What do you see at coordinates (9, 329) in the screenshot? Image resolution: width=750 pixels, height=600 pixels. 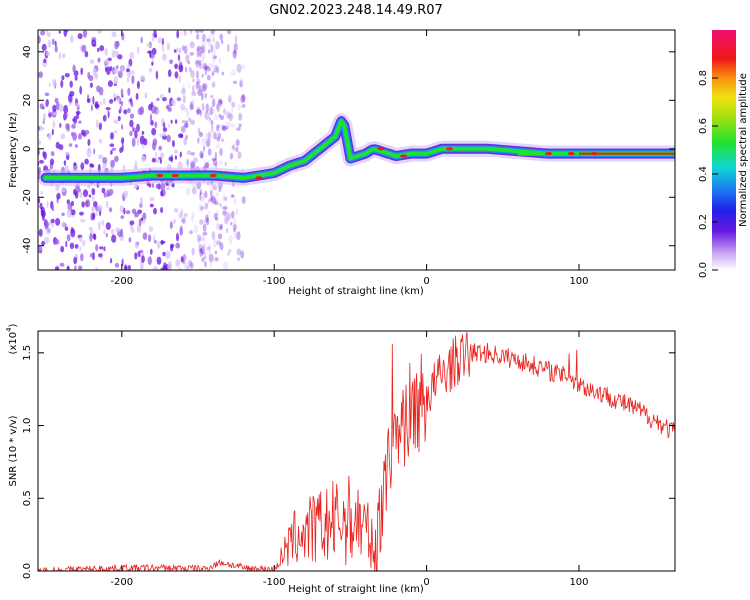 I see `snr-scale-exp: 4` at bounding box center [9, 329].